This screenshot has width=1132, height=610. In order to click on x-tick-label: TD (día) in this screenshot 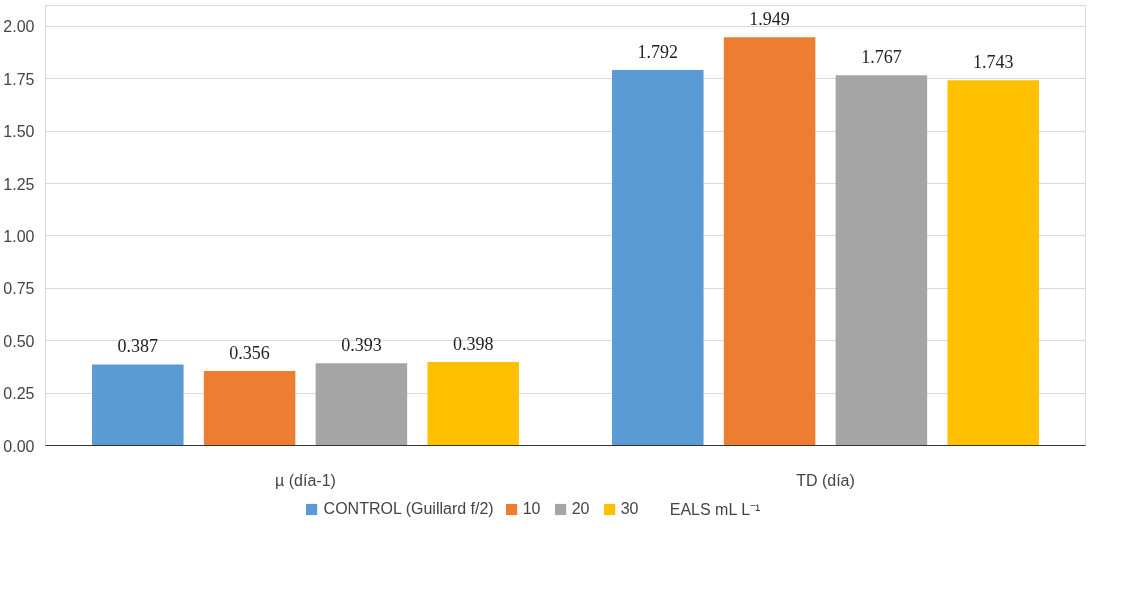, I will do `click(825, 480)`.